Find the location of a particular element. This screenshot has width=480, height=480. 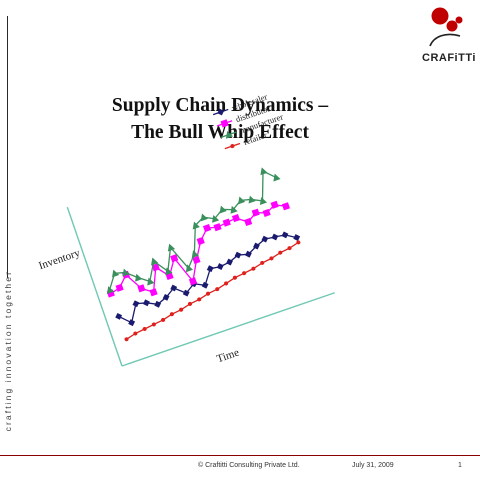

footer-date: July 31, 2009 is located at coordinates (373, 465).